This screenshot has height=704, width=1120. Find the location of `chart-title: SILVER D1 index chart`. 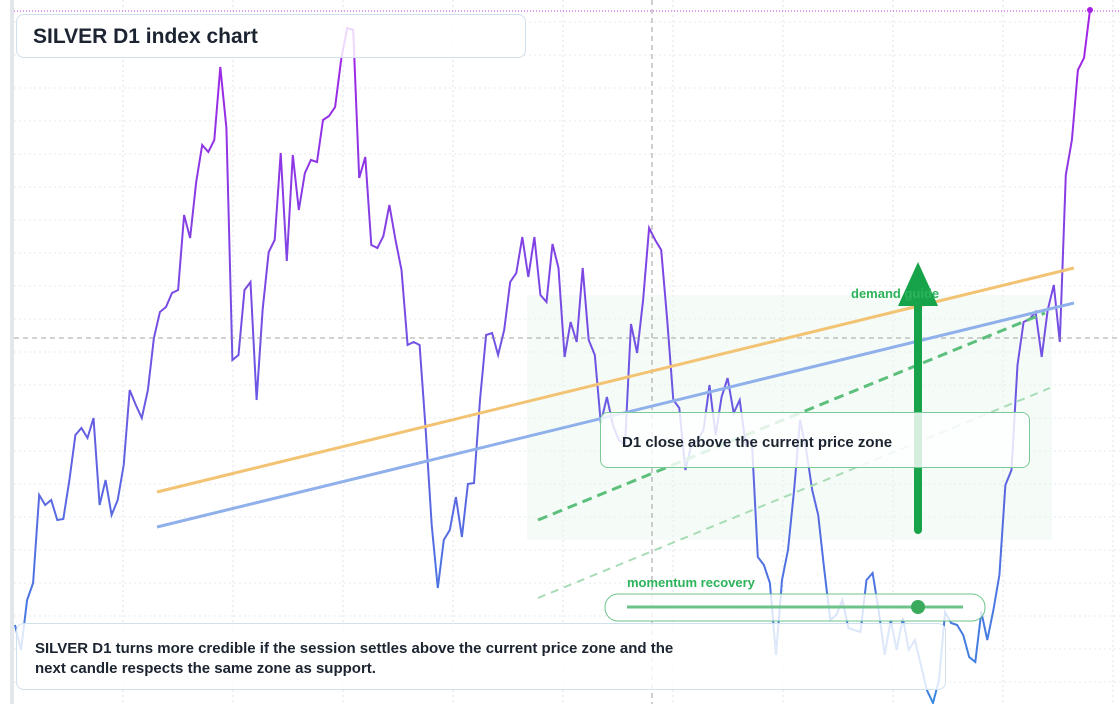

chart-title: SILVER D1 index chart is located at coordinates (271, 36).